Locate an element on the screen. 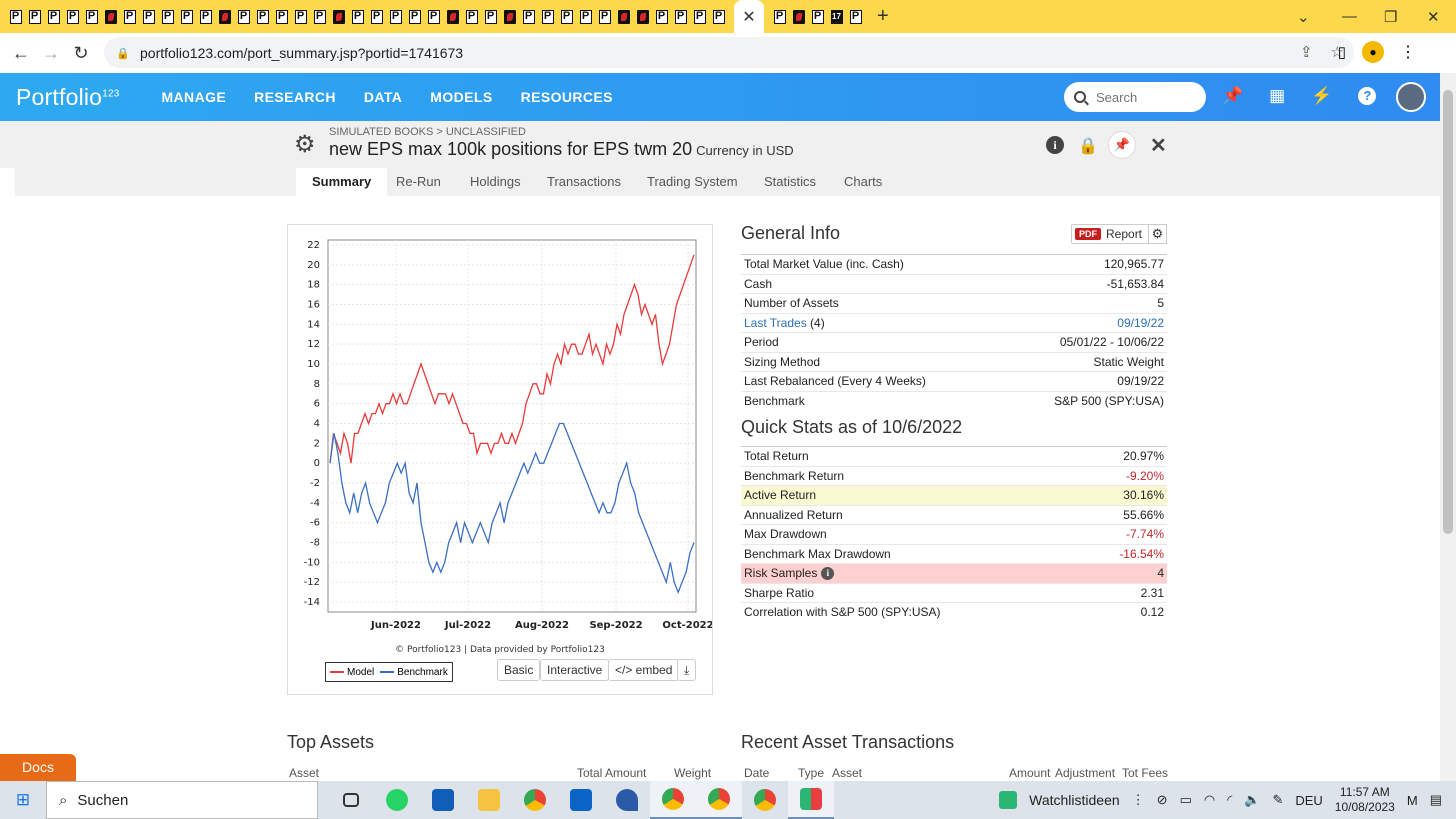 The height and width of the screenshot is (819, 1456). pdf-report-button: PDF Report is located at coordinates (1110, 234).